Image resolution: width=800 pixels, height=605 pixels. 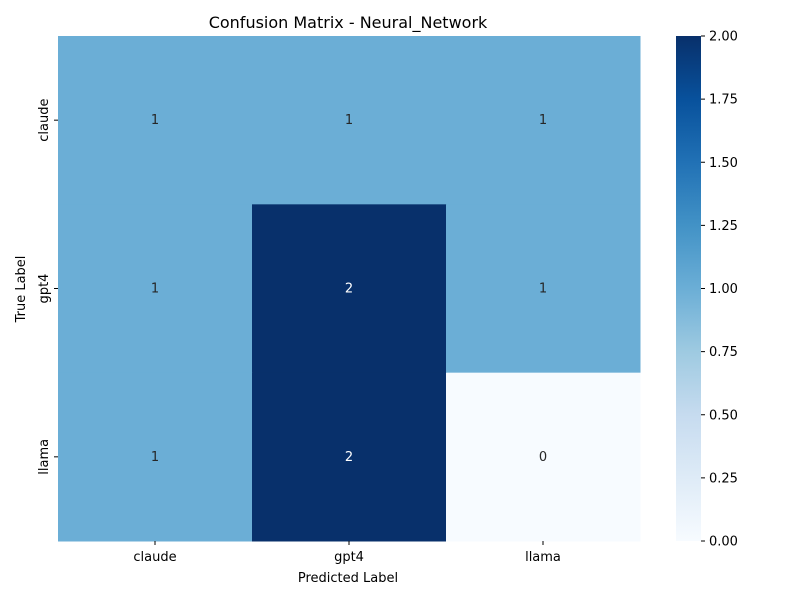 What do you see at coordinates (723, 100) in the screenshot?
I see `colorbar-tick-label: 1.75` at bounding box center [723, 100].